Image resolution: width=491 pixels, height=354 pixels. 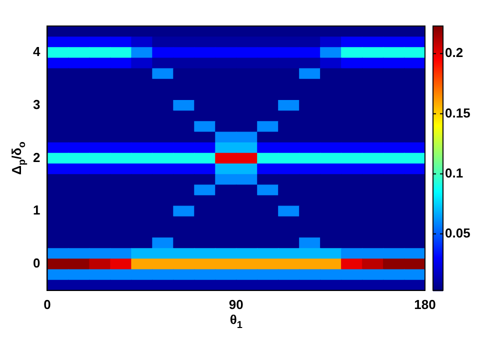 What do you see at coordinates (457, 232) in the screenshot?
I see `color-bar-label: 0.05` at bounding box center [457, 232].